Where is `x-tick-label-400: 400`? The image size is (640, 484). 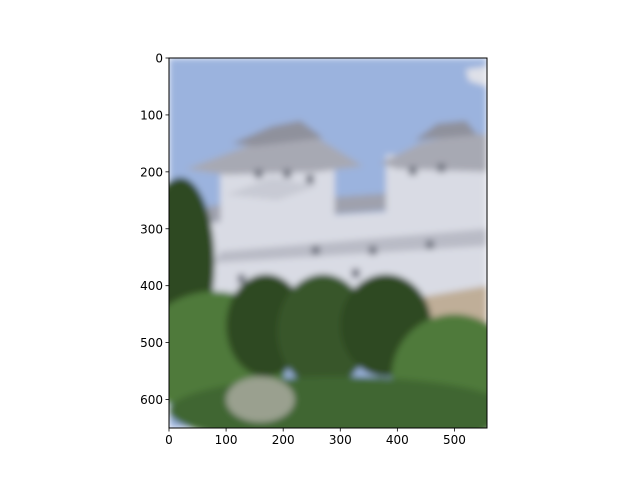 x-tick-label-400: 400 is located at coordinates (397, 440).